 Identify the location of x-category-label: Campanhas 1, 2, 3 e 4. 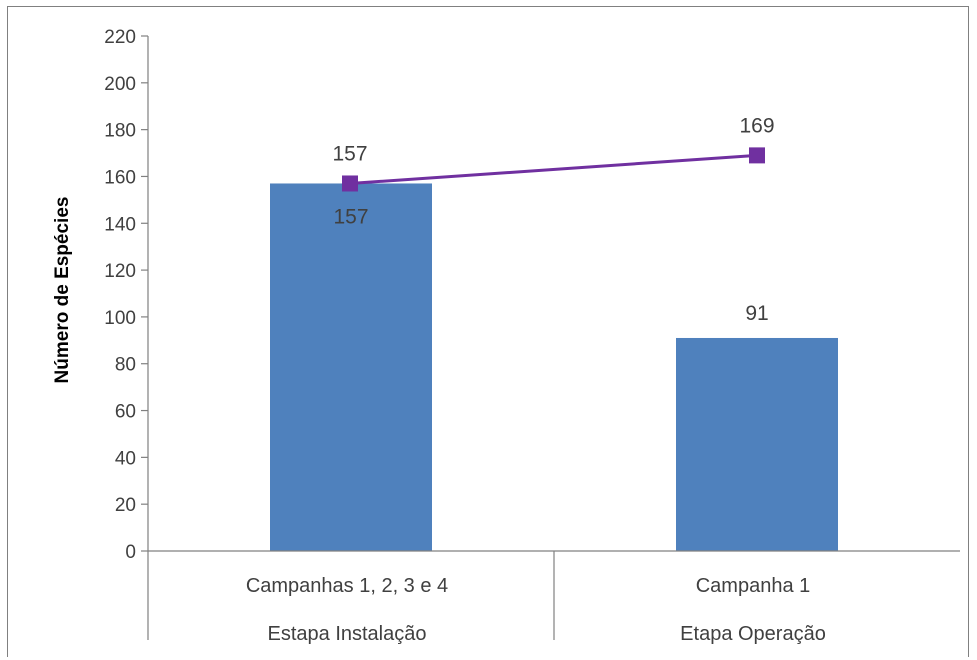
(347, 586).